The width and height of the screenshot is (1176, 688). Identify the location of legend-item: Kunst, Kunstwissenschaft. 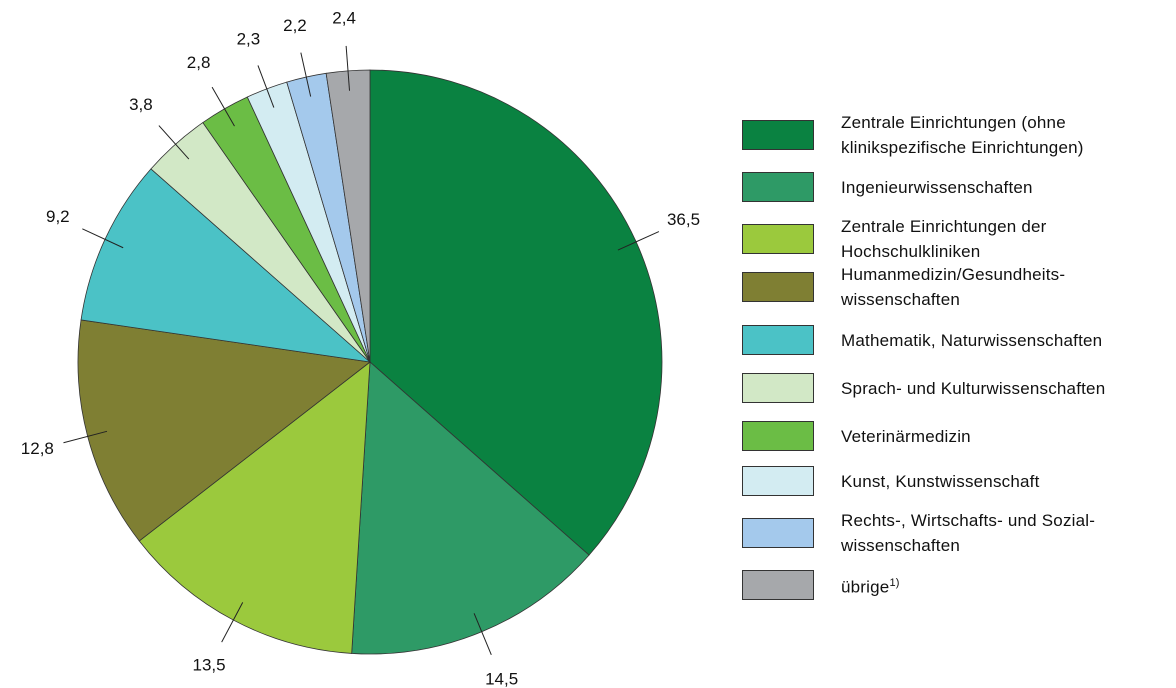
(891, 481).